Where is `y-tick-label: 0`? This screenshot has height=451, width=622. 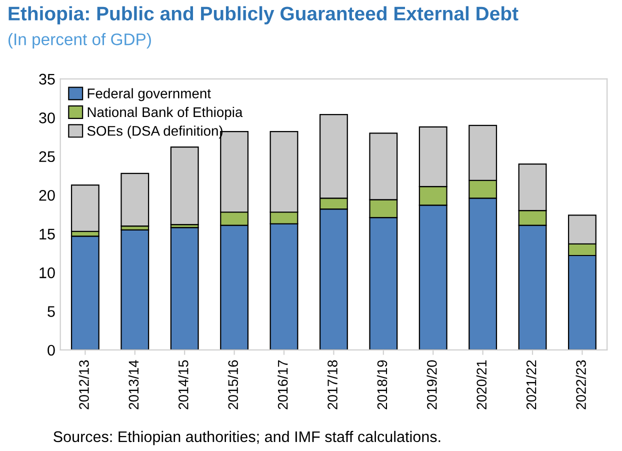 y-tick-label: 0 is located at coordinates (51, 350).